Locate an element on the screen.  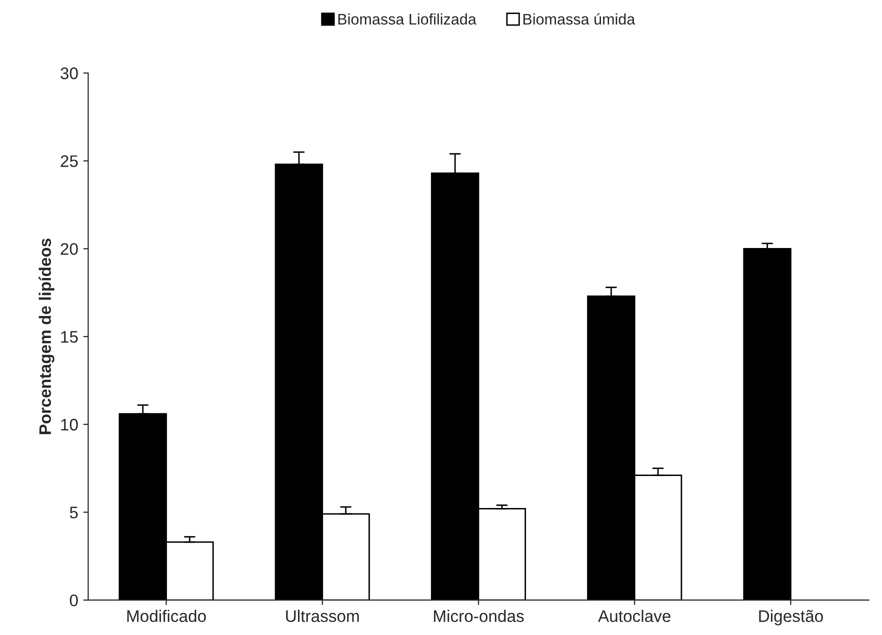
y-axis-title: Porcentagem de lipídeos is located at coordinates (46, 336).